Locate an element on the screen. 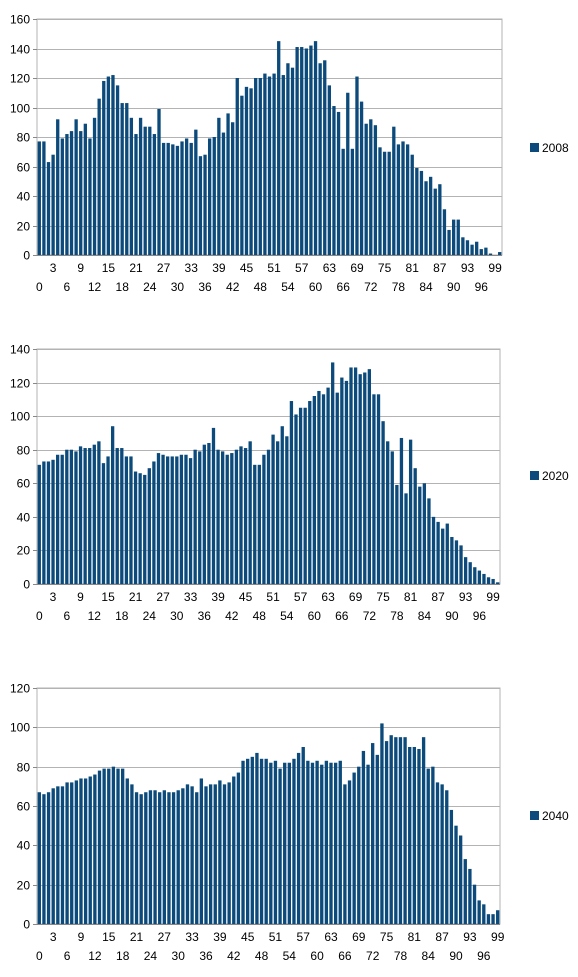 The height and width of the screenshot is (977, 578). x-tick-label: 93 is located at coordinates (468, 268).